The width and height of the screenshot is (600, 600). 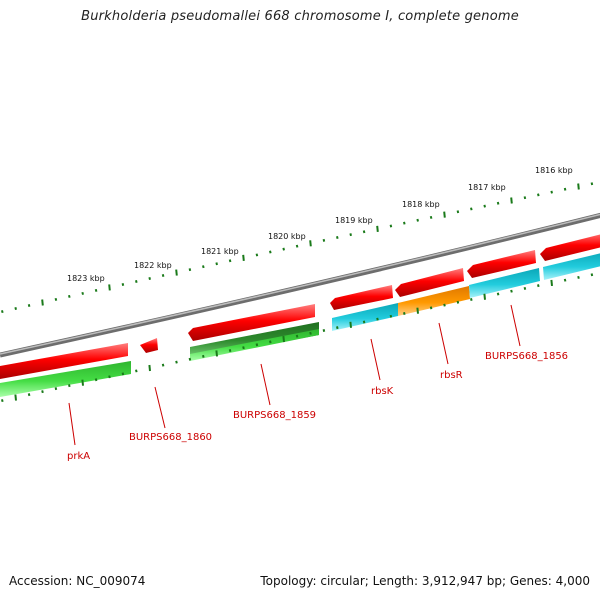 I want to click on gene-prkA, so click(x=64, y=361).